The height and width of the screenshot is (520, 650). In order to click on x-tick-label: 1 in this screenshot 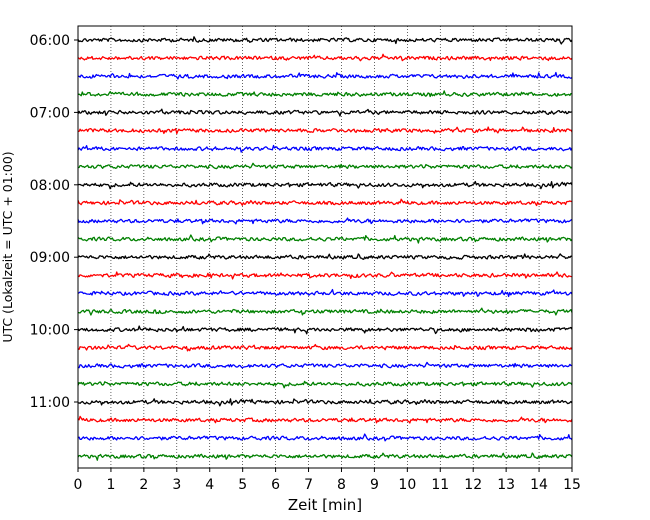, I will do `click(110, 485)`.